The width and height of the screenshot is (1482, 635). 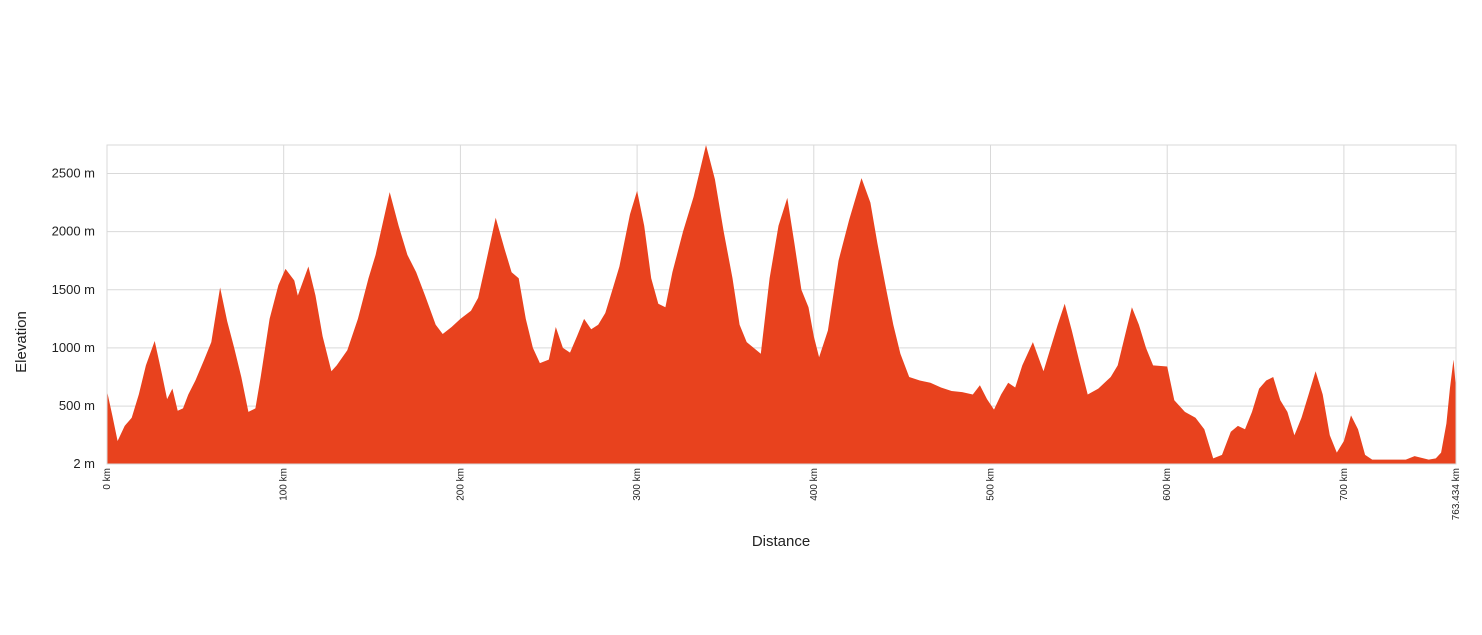 What do you see at coordinates (460, 484) in the screenshot?
I see `x-tick-label: 200 km` at bounding box center [460, 484].